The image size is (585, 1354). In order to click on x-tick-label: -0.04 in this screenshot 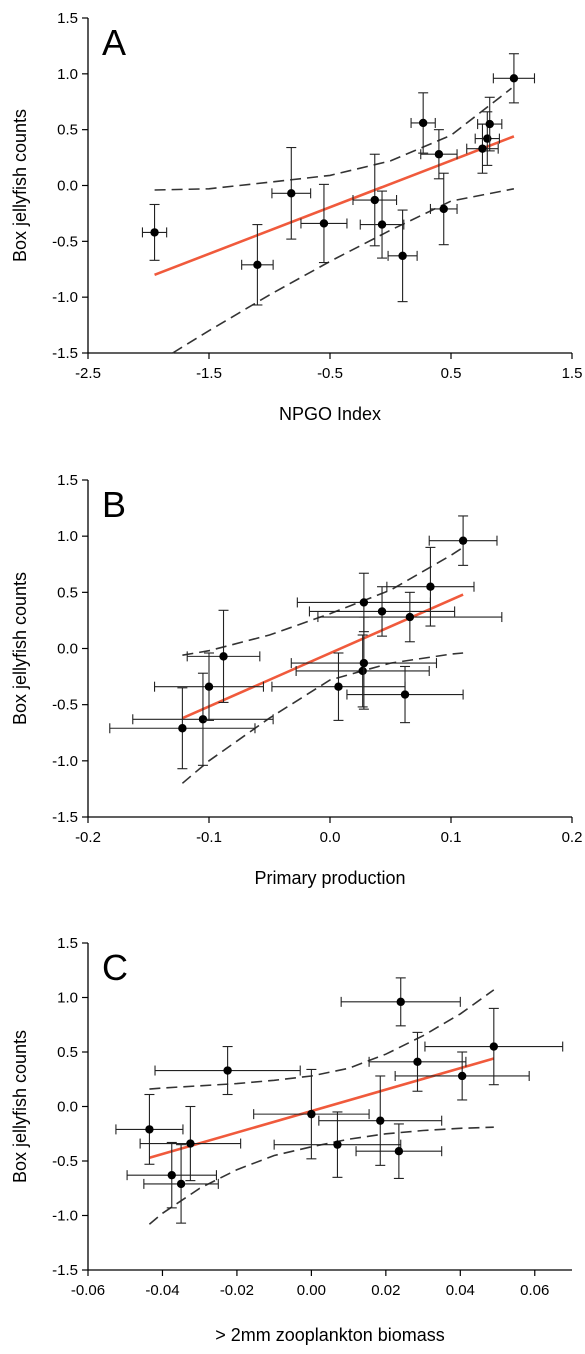, I will do `click(162, 1290)`.